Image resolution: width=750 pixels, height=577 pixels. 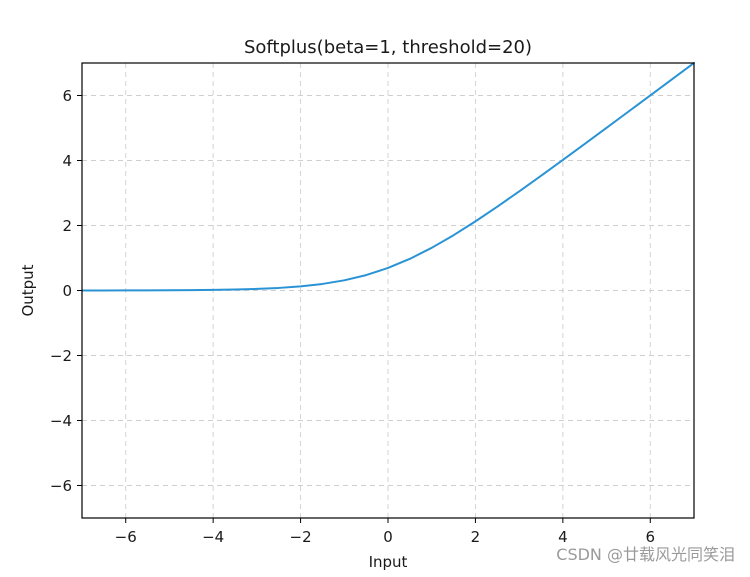 I want to click on y-tick-label: −4, so click(x=61, y=421).